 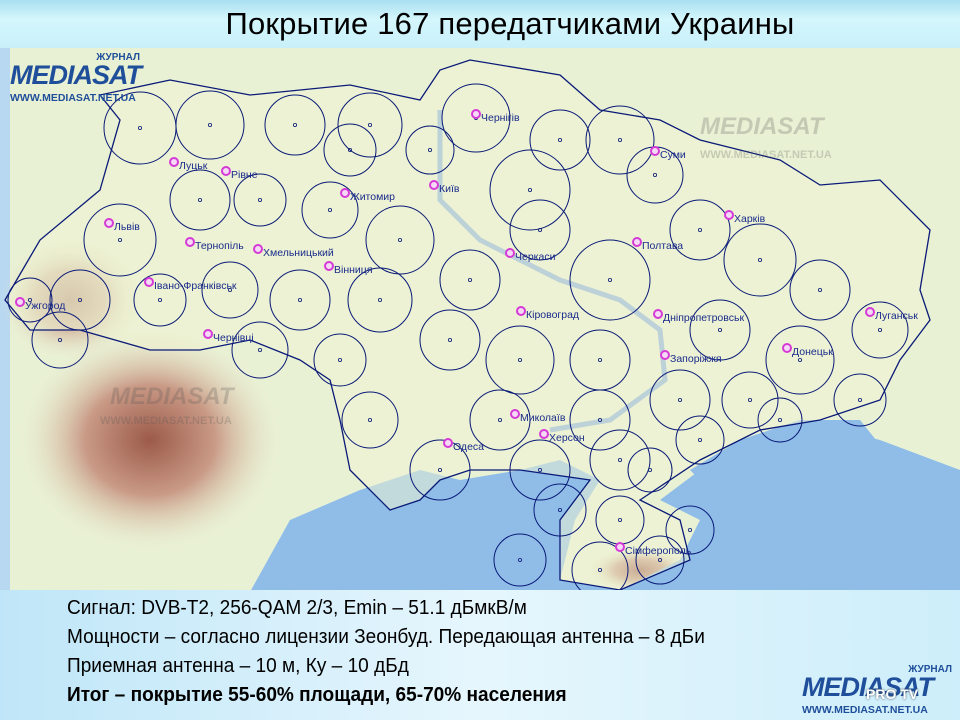 What do you see at coordinates (480, 24) in the screenshot?
I see `title-band: Покрытие 167 передатчиками Украины` at bounding box center [480, 24].